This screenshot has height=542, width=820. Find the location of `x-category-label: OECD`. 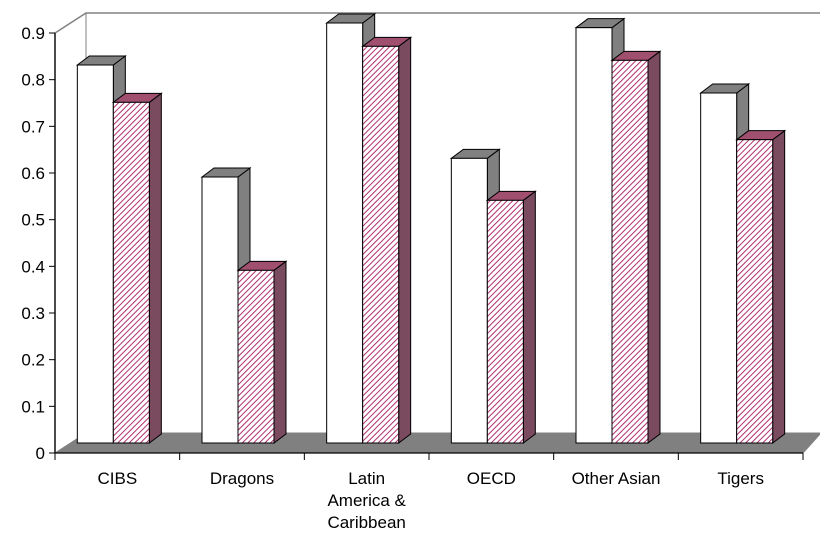

x-category-label: OECD is located at coordinates (491, 478).